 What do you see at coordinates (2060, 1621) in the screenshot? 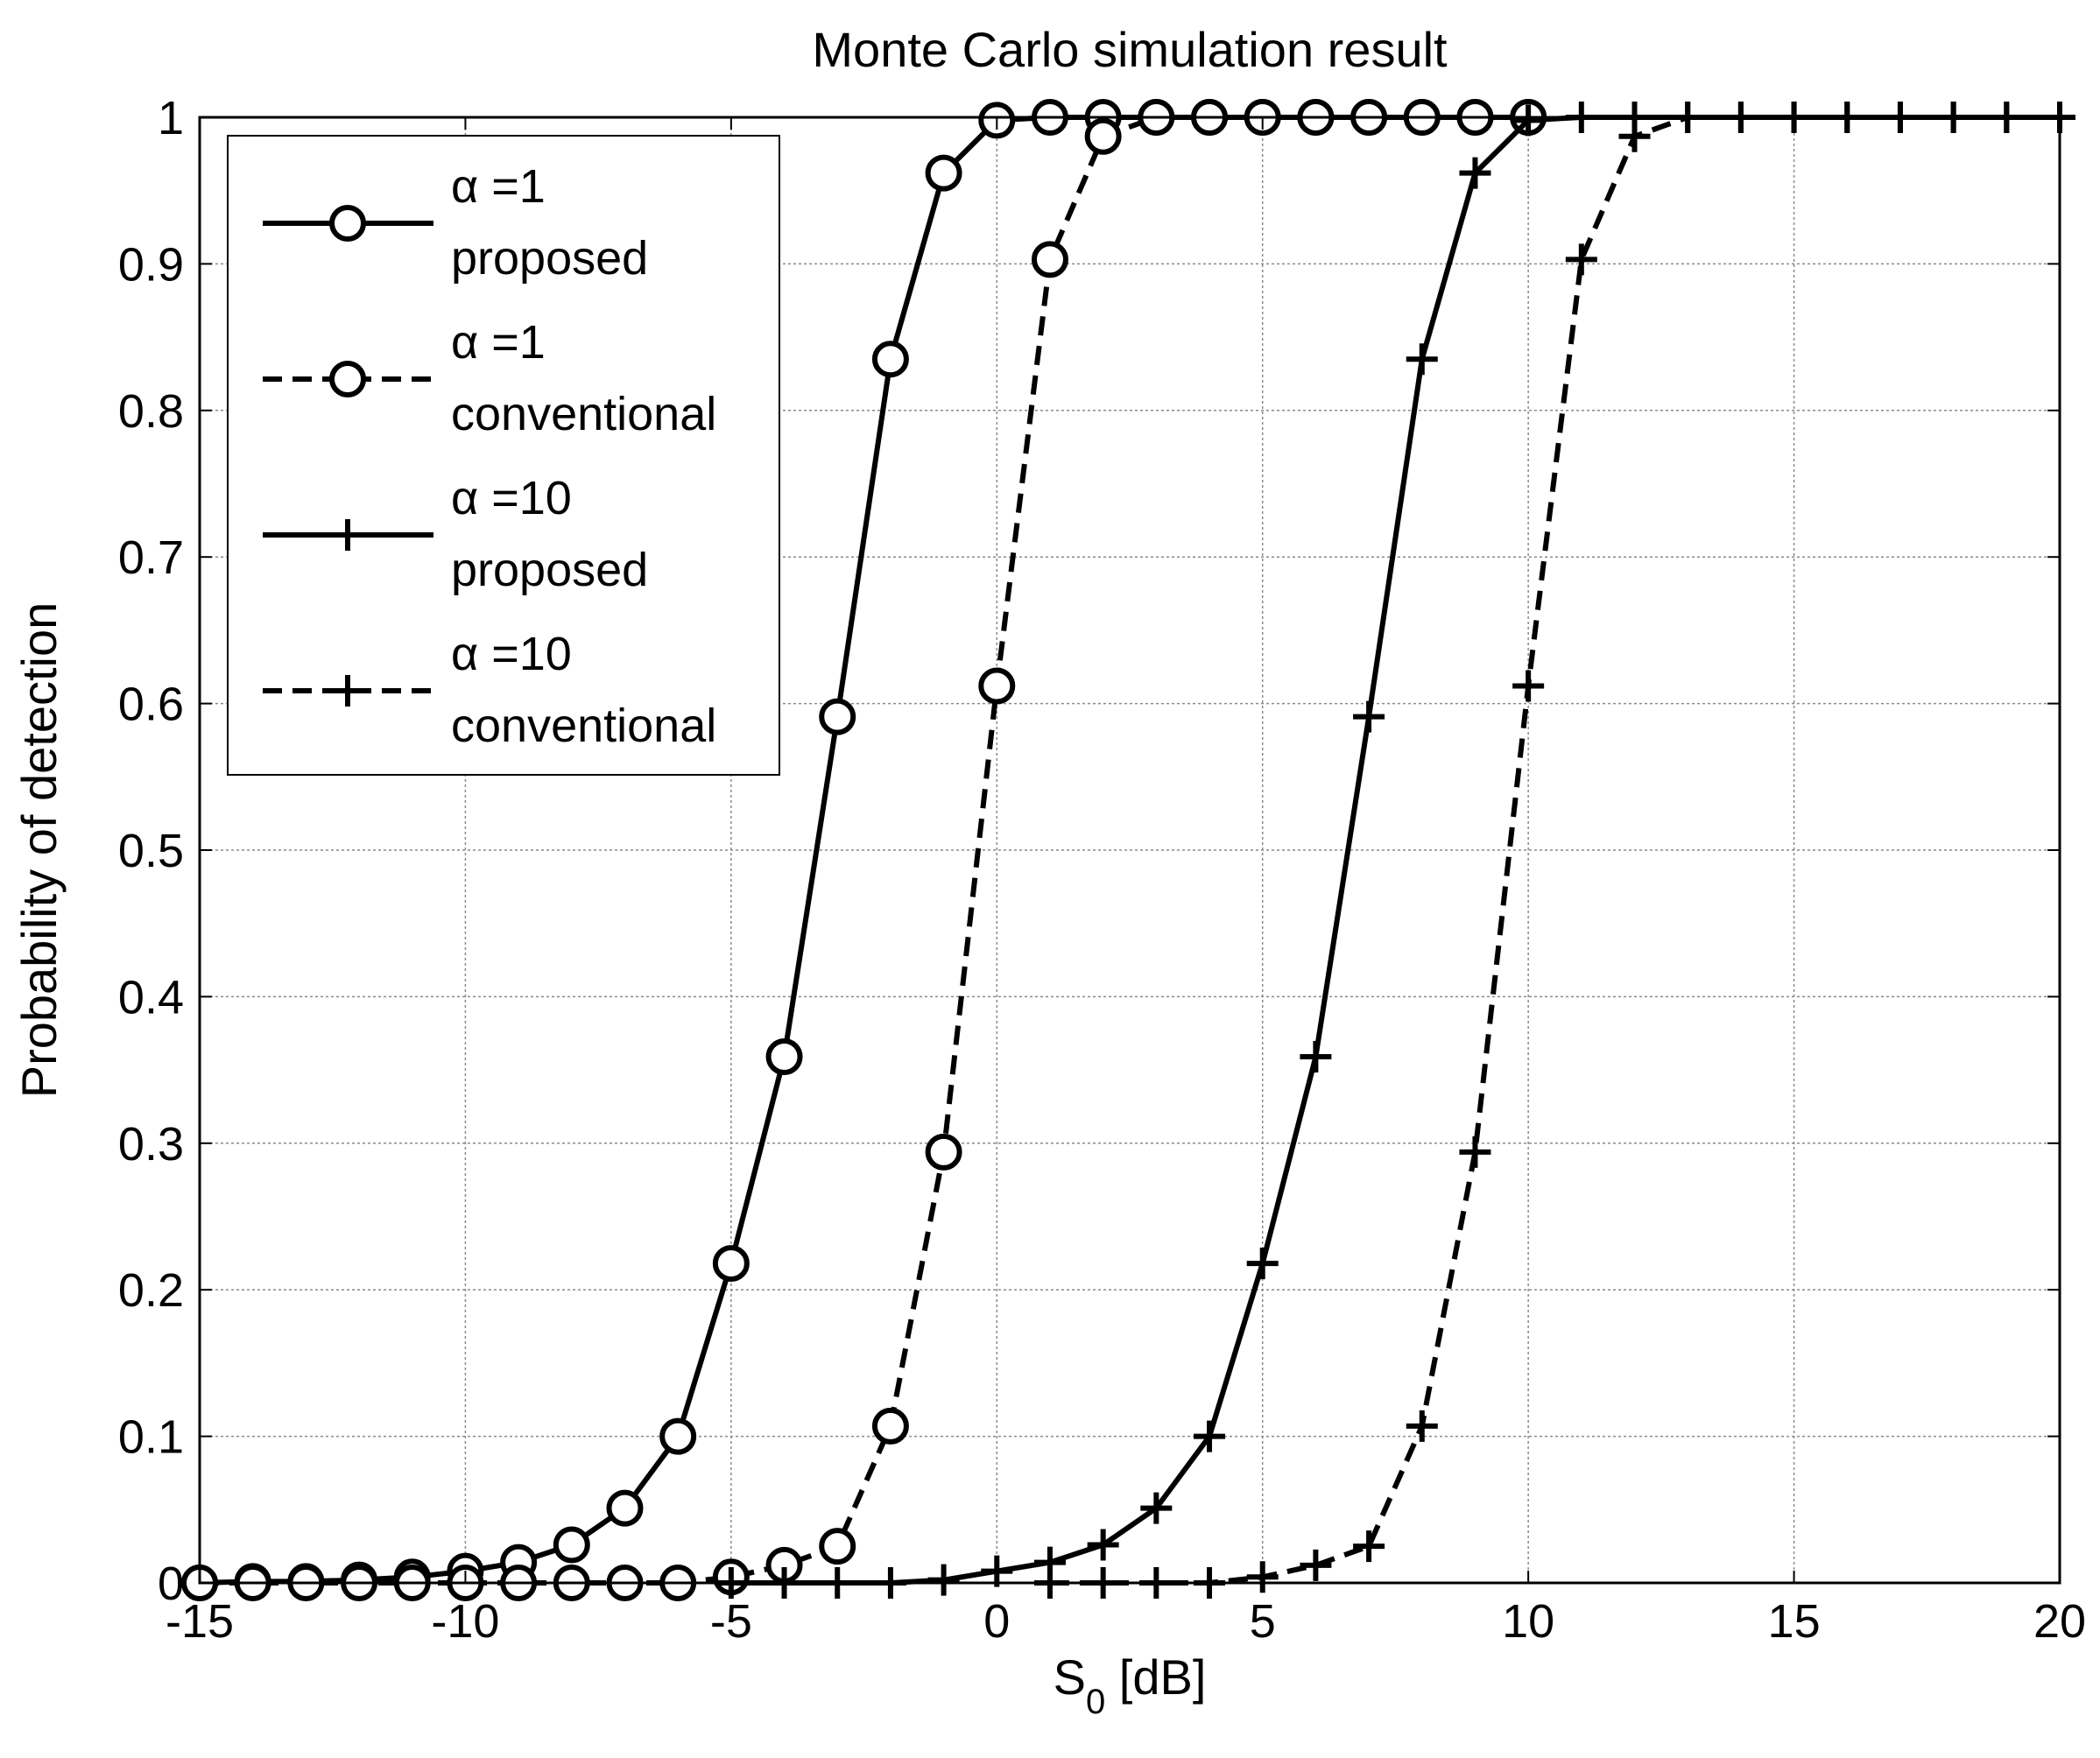
I see `x-tick-label: 20` at bounding box center [2060, 1621].